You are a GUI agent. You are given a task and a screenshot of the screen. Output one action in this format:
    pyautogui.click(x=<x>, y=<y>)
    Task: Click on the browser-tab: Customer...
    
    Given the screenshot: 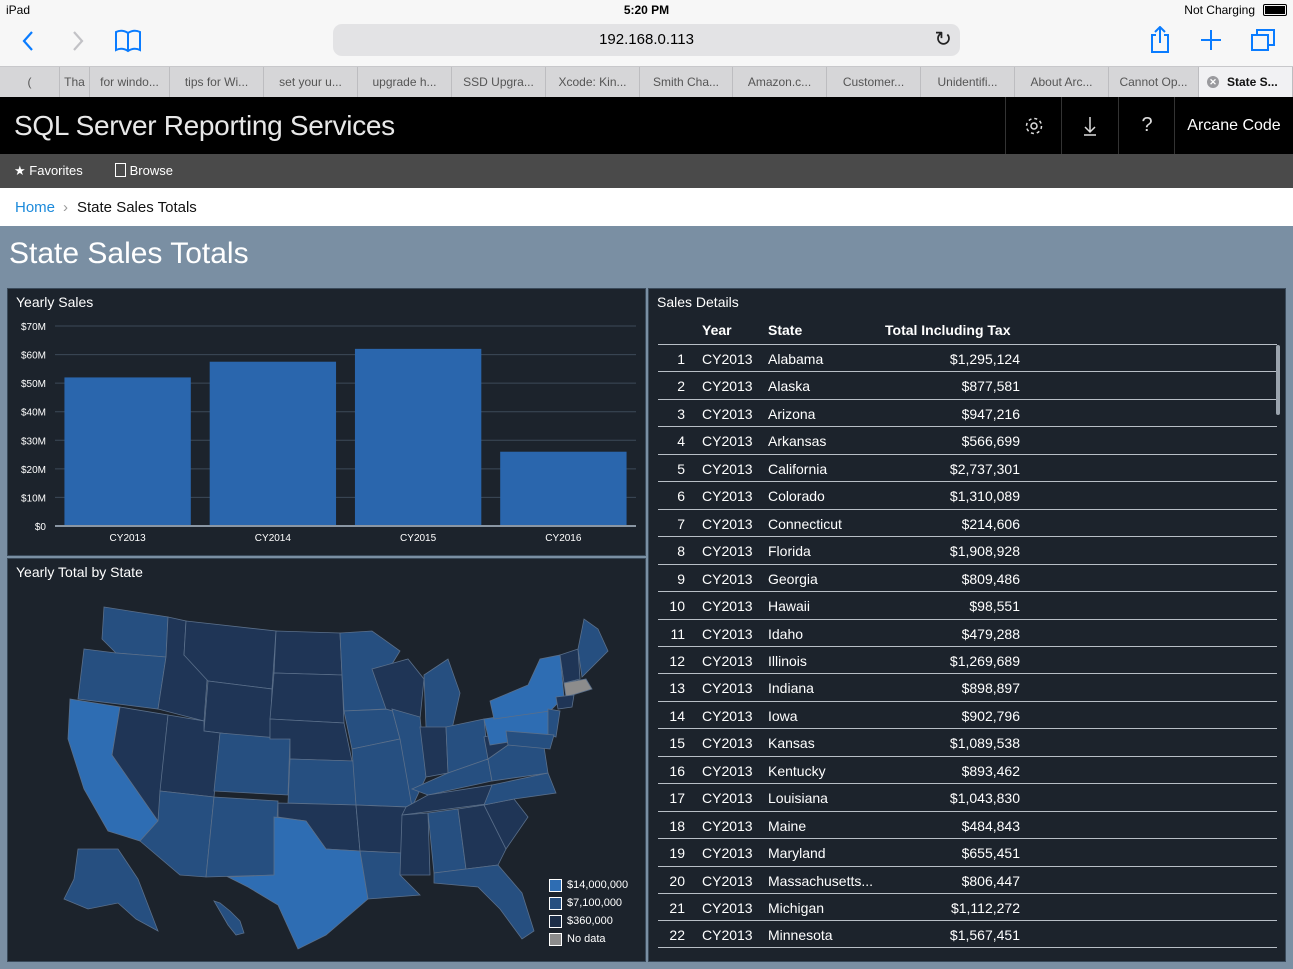 What is the action you would take?
    pyautogui.click(x=874, y=82)
    